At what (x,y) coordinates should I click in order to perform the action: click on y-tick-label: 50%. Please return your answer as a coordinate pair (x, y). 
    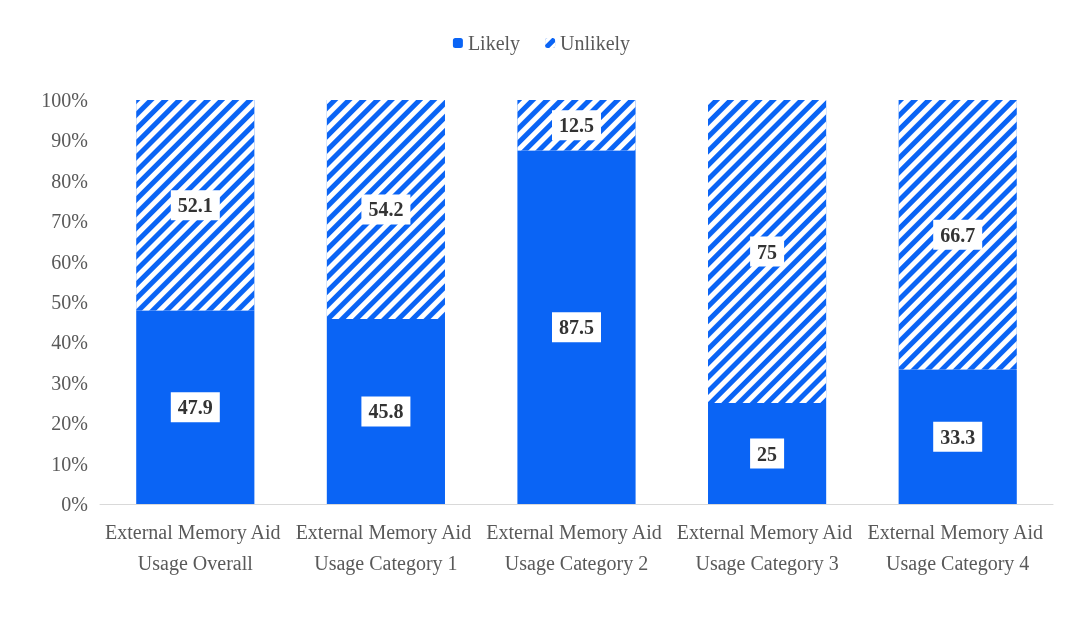
    Looking at the image, I should click on (69, 302).